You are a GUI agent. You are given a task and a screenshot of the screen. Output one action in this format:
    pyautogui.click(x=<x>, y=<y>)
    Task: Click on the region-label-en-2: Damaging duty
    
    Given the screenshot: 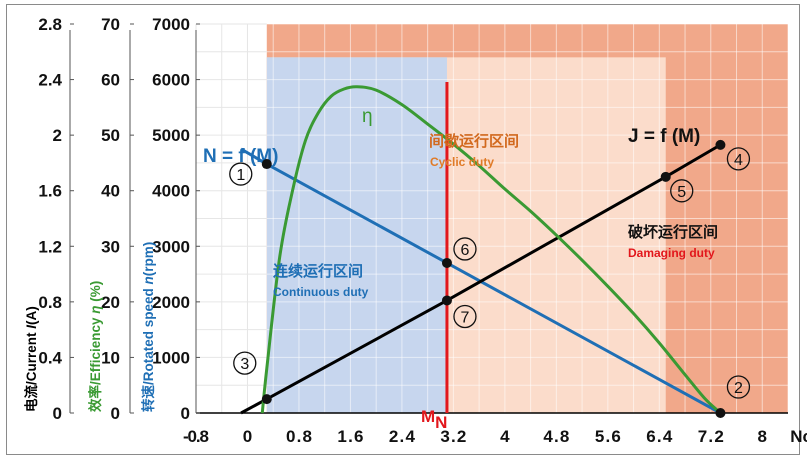 What is the action you would take?
    pyautogui.click(x=671, y=253)
    